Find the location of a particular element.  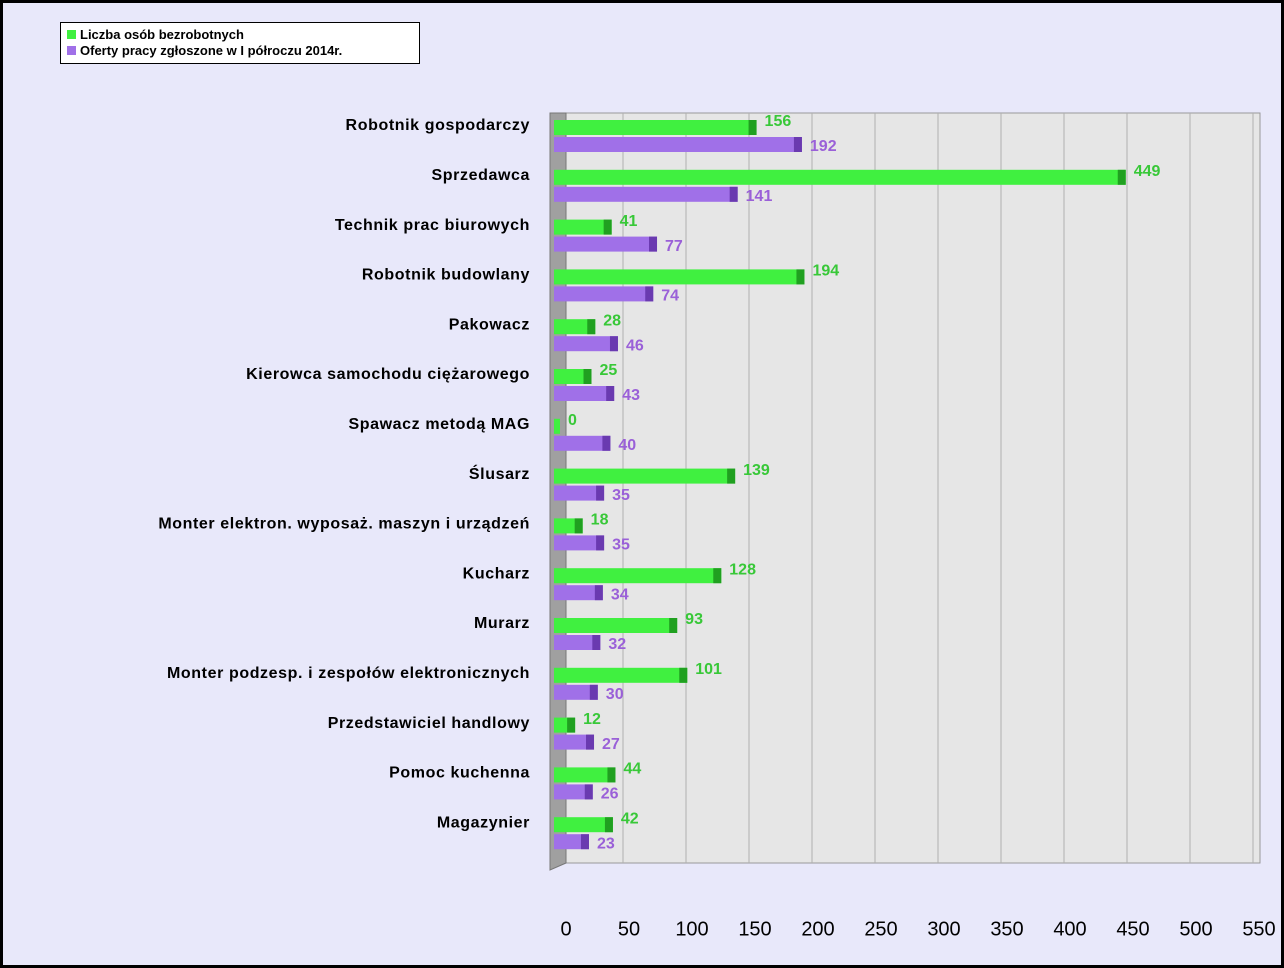

x-tick-label: 500 is located at coordinates (1195, 929).